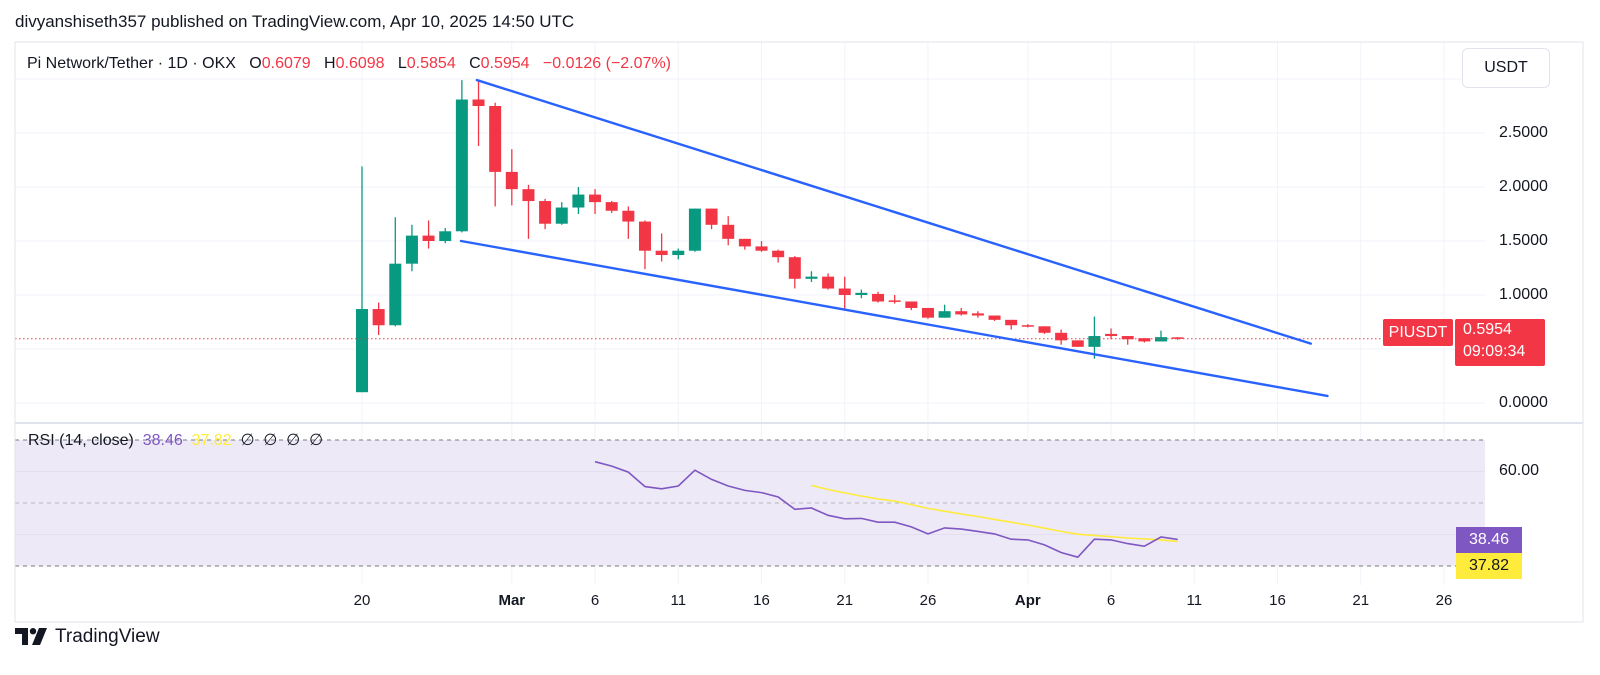 The image size is (1600, 675). I want to click on rsi-line, so click(886, 509).